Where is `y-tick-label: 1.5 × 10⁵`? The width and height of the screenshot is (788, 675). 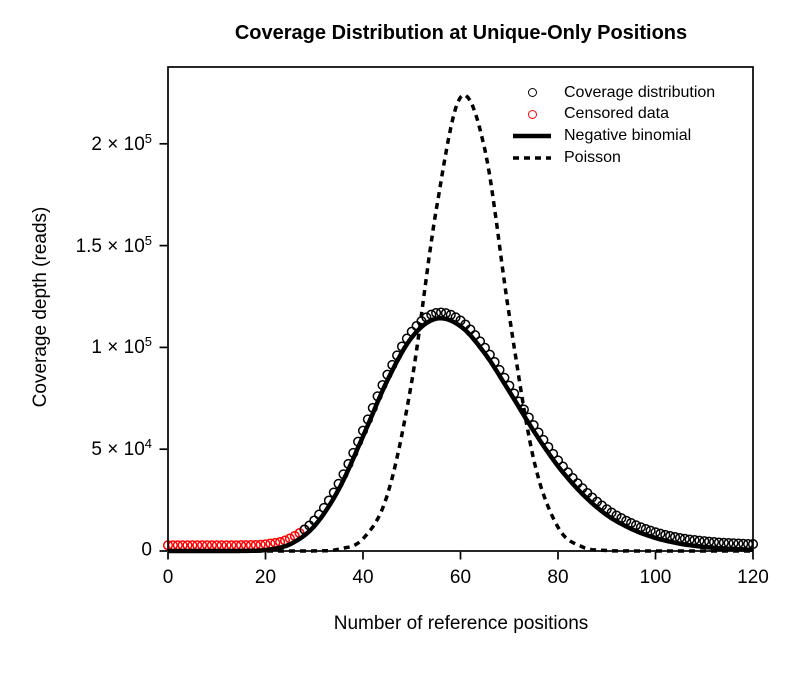
y-tick-label: 1.5 × 10⁵ is located at coordinates (113, 244).